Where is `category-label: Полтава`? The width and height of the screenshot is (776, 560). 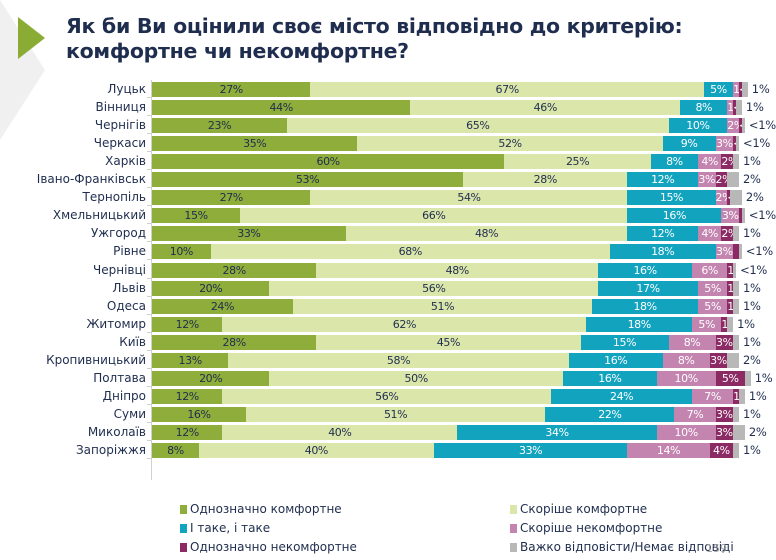
category-label: Полтава is located at coordinates (119, 377).